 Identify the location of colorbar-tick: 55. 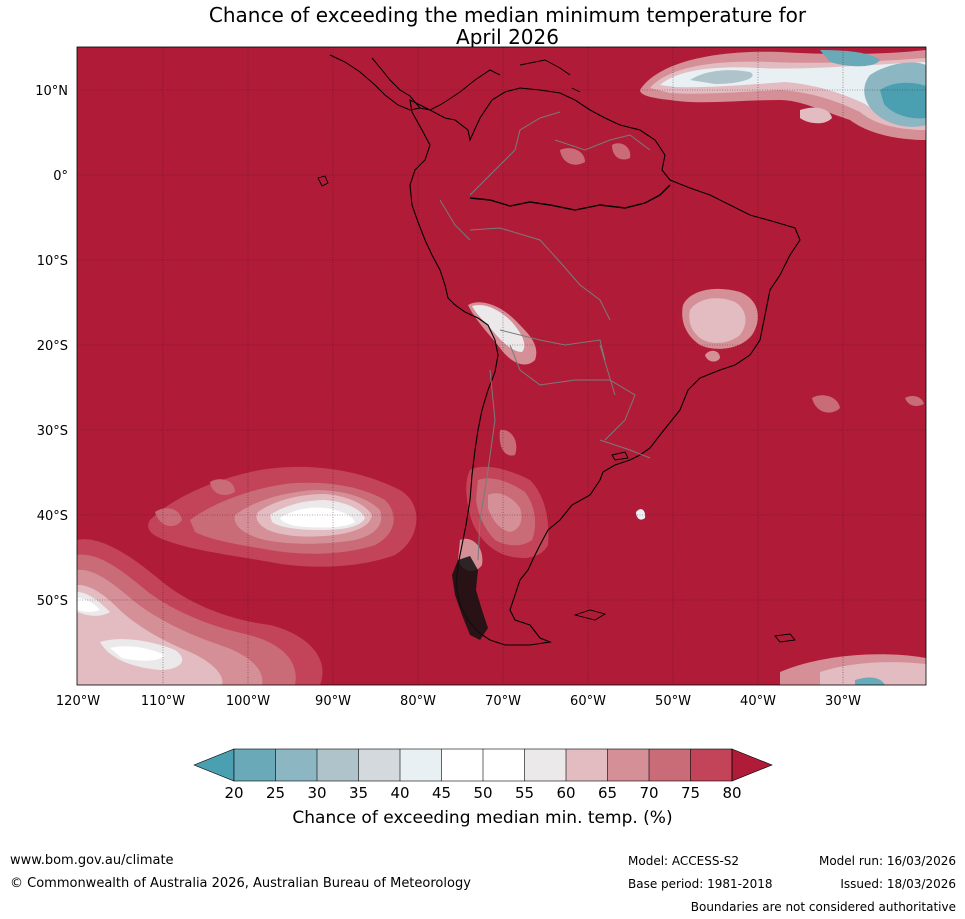
(524, 793).